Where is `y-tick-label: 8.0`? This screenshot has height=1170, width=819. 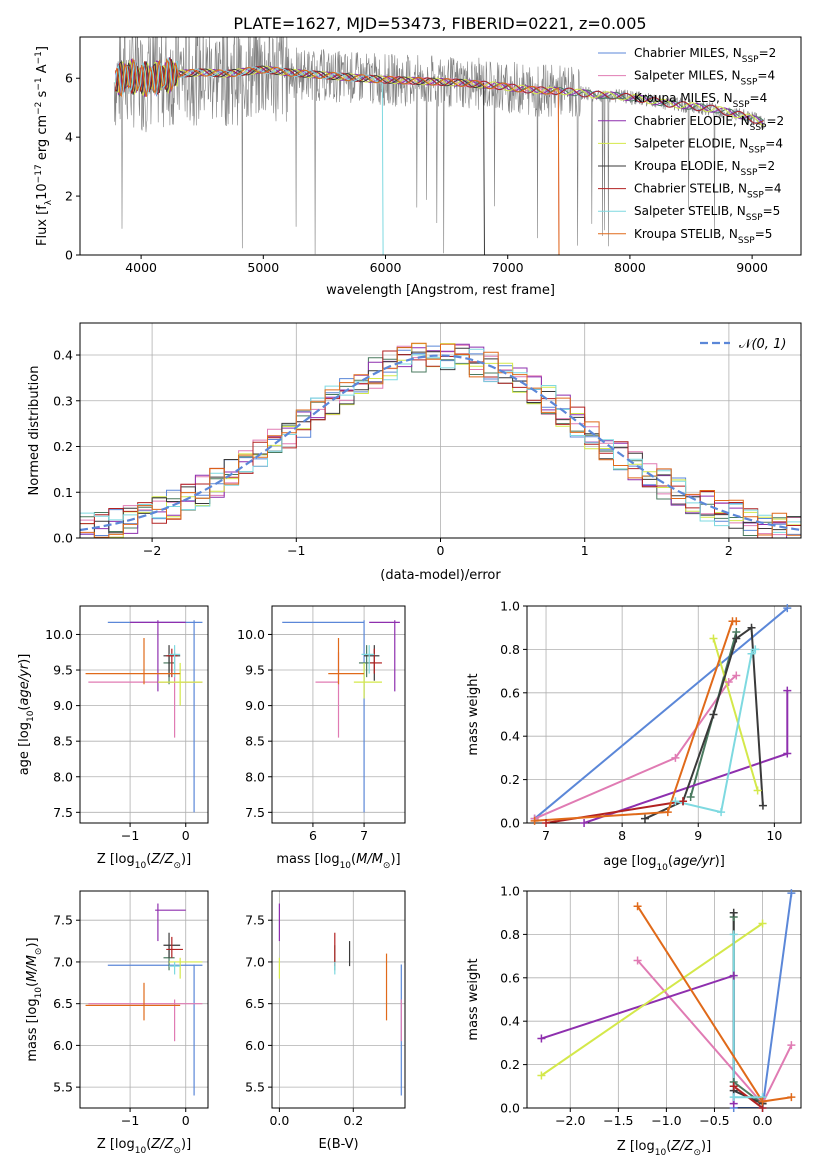
y-tick-label: 8.0 is located at coordinates (63, 776).